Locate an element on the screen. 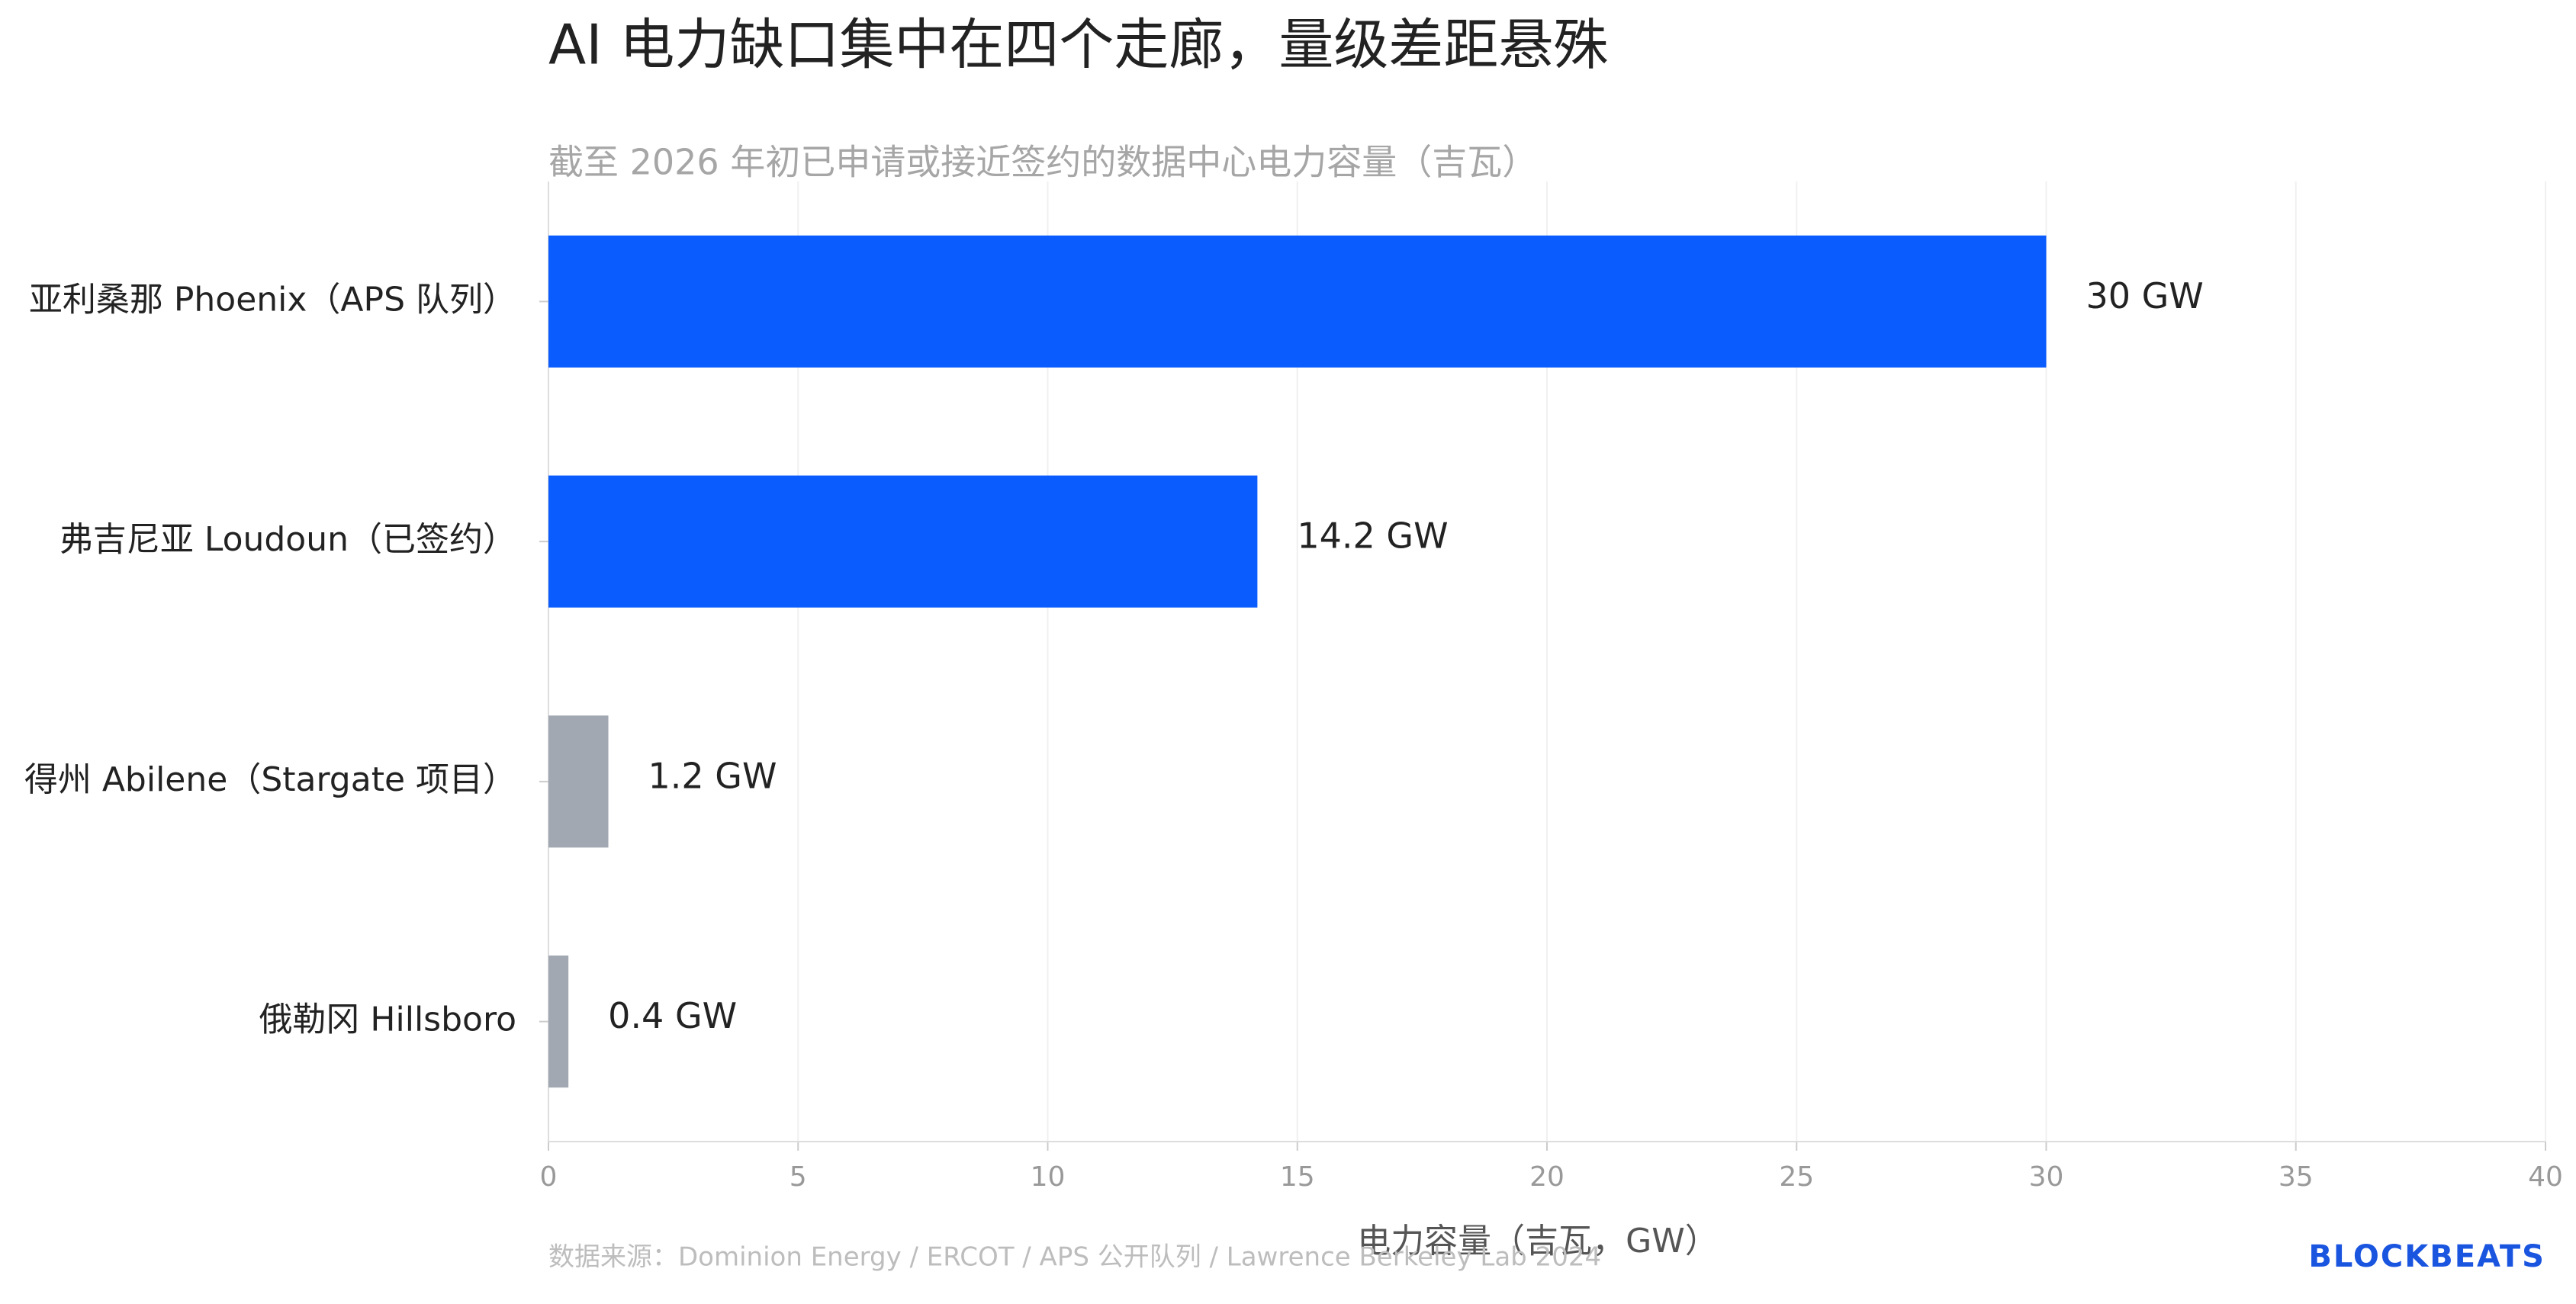 The width and height of the screenshot is (2576, 1304). logo: BLOCKBEATS is located at coordinates (2427, 1257).